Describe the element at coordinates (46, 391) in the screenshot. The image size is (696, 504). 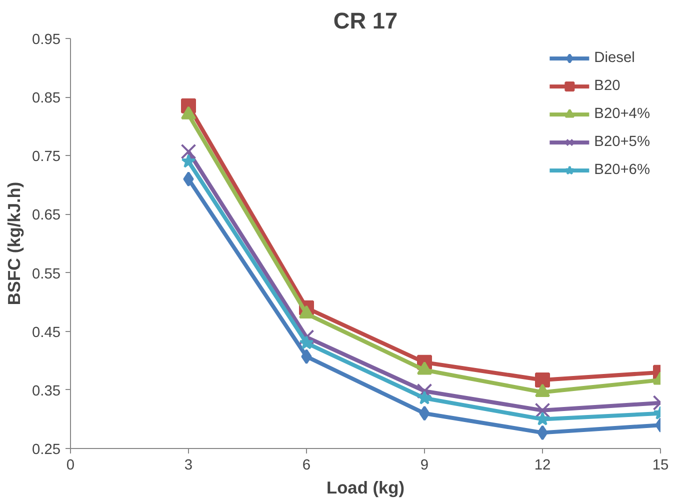
I see `y-tick-label: 0.35` at that location.